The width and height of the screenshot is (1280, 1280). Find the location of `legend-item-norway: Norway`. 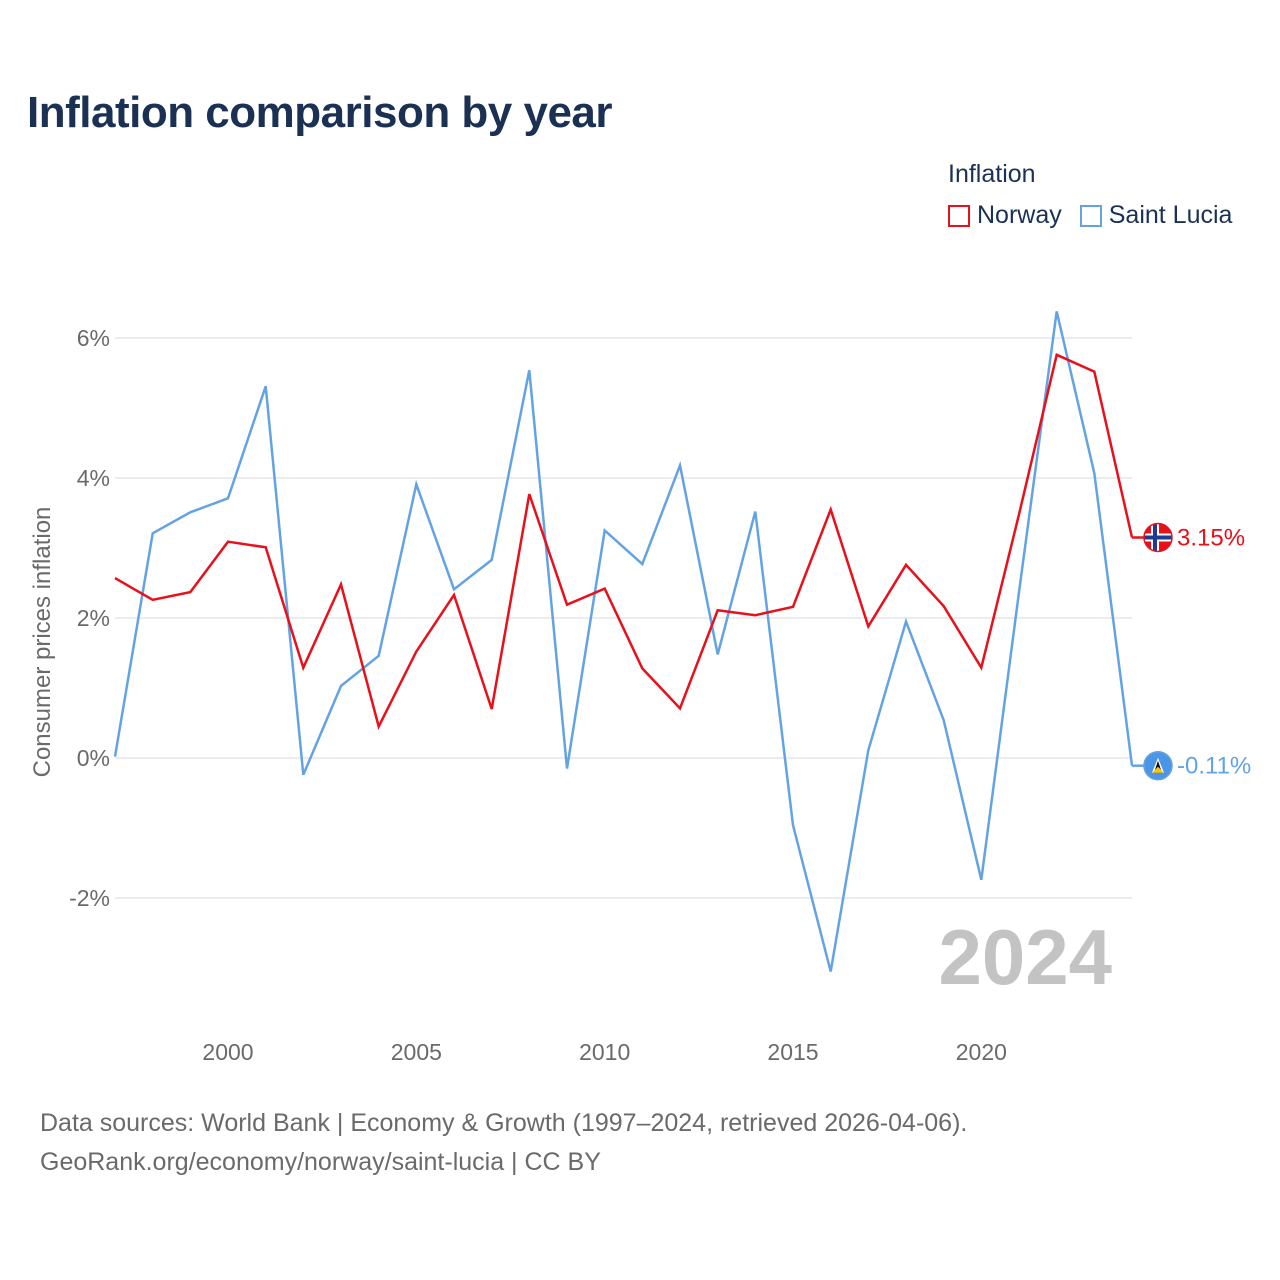

legend-item-norway: Norway is located at coordinates (1005, 215).